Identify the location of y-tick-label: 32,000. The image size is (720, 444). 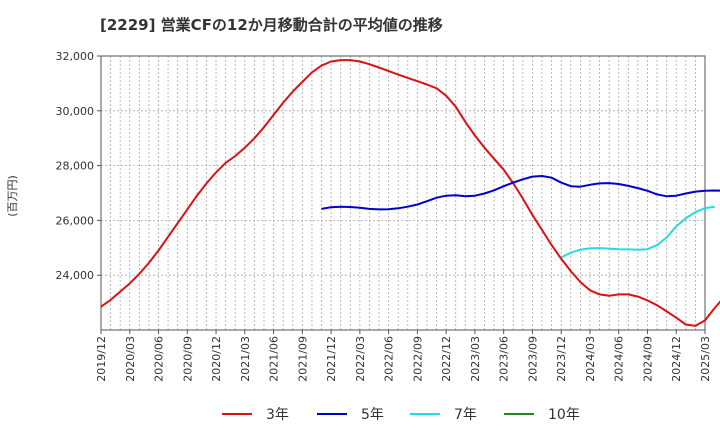
(75, 56).